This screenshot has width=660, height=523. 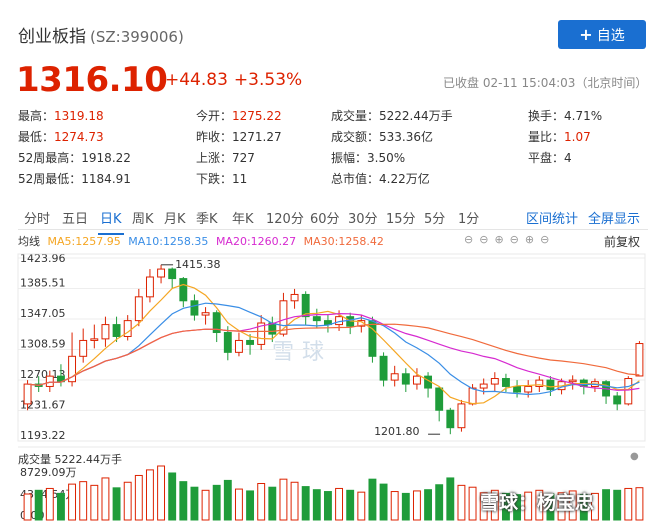 I want to click on tab-0: 分时, so click(x=37, y=219).